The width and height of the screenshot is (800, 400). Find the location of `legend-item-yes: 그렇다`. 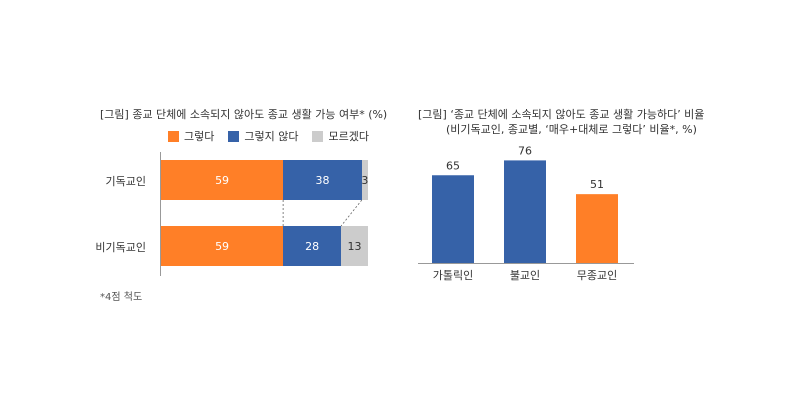

legend-item-yes: 그렇다 is located at coordinates (191, 136).